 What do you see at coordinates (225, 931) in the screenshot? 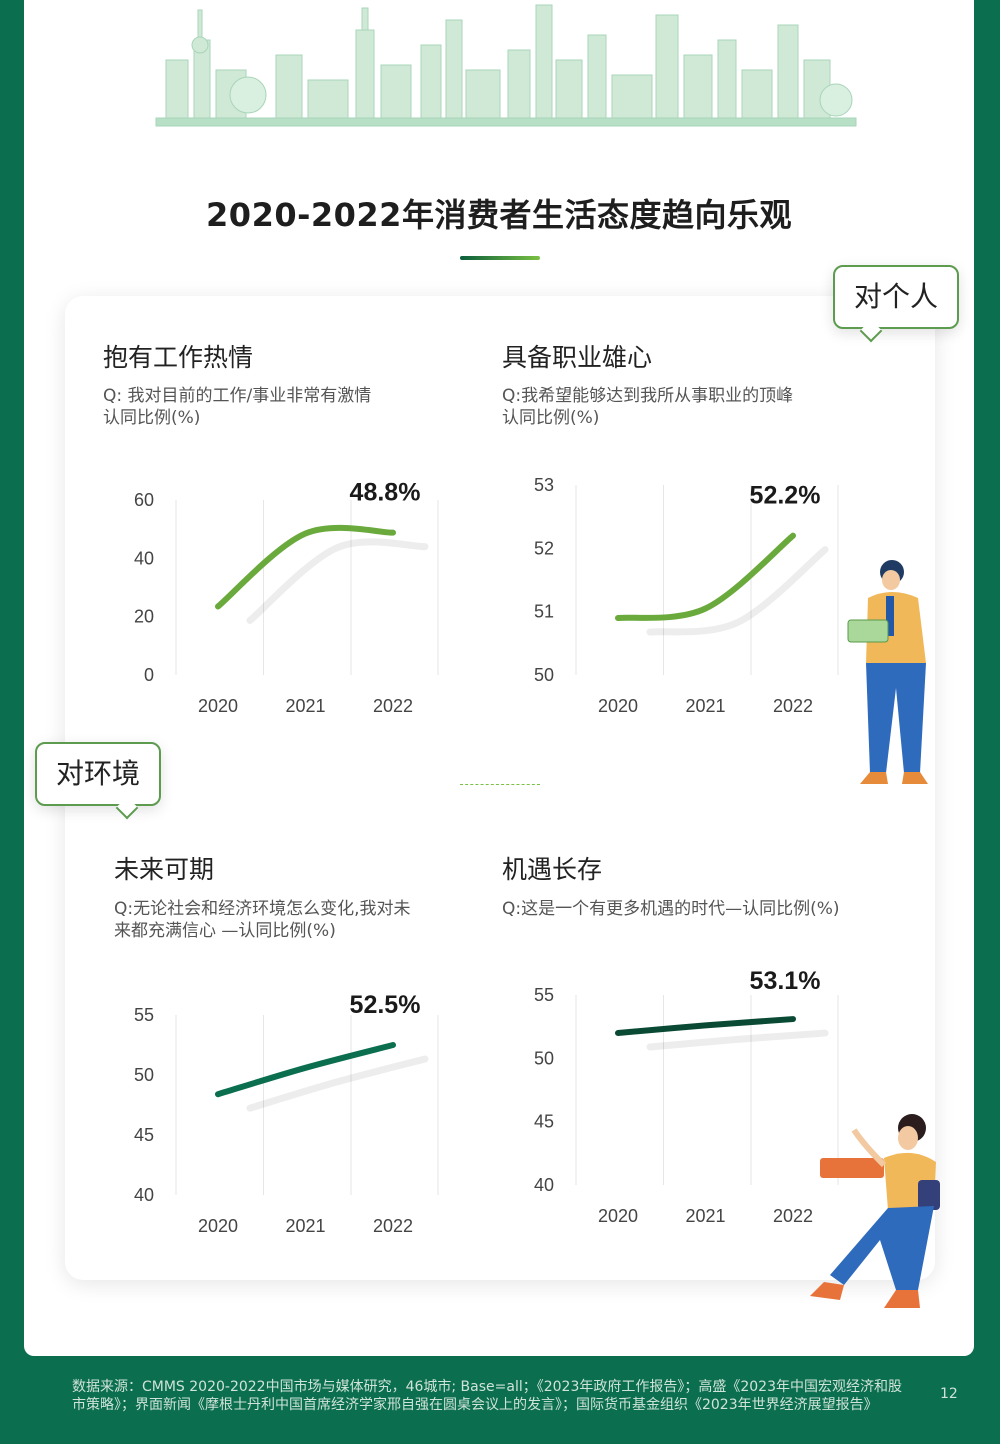
I see `question-line: 来都充满信心 —认同比例(%)` at bounding box center [225, 931].